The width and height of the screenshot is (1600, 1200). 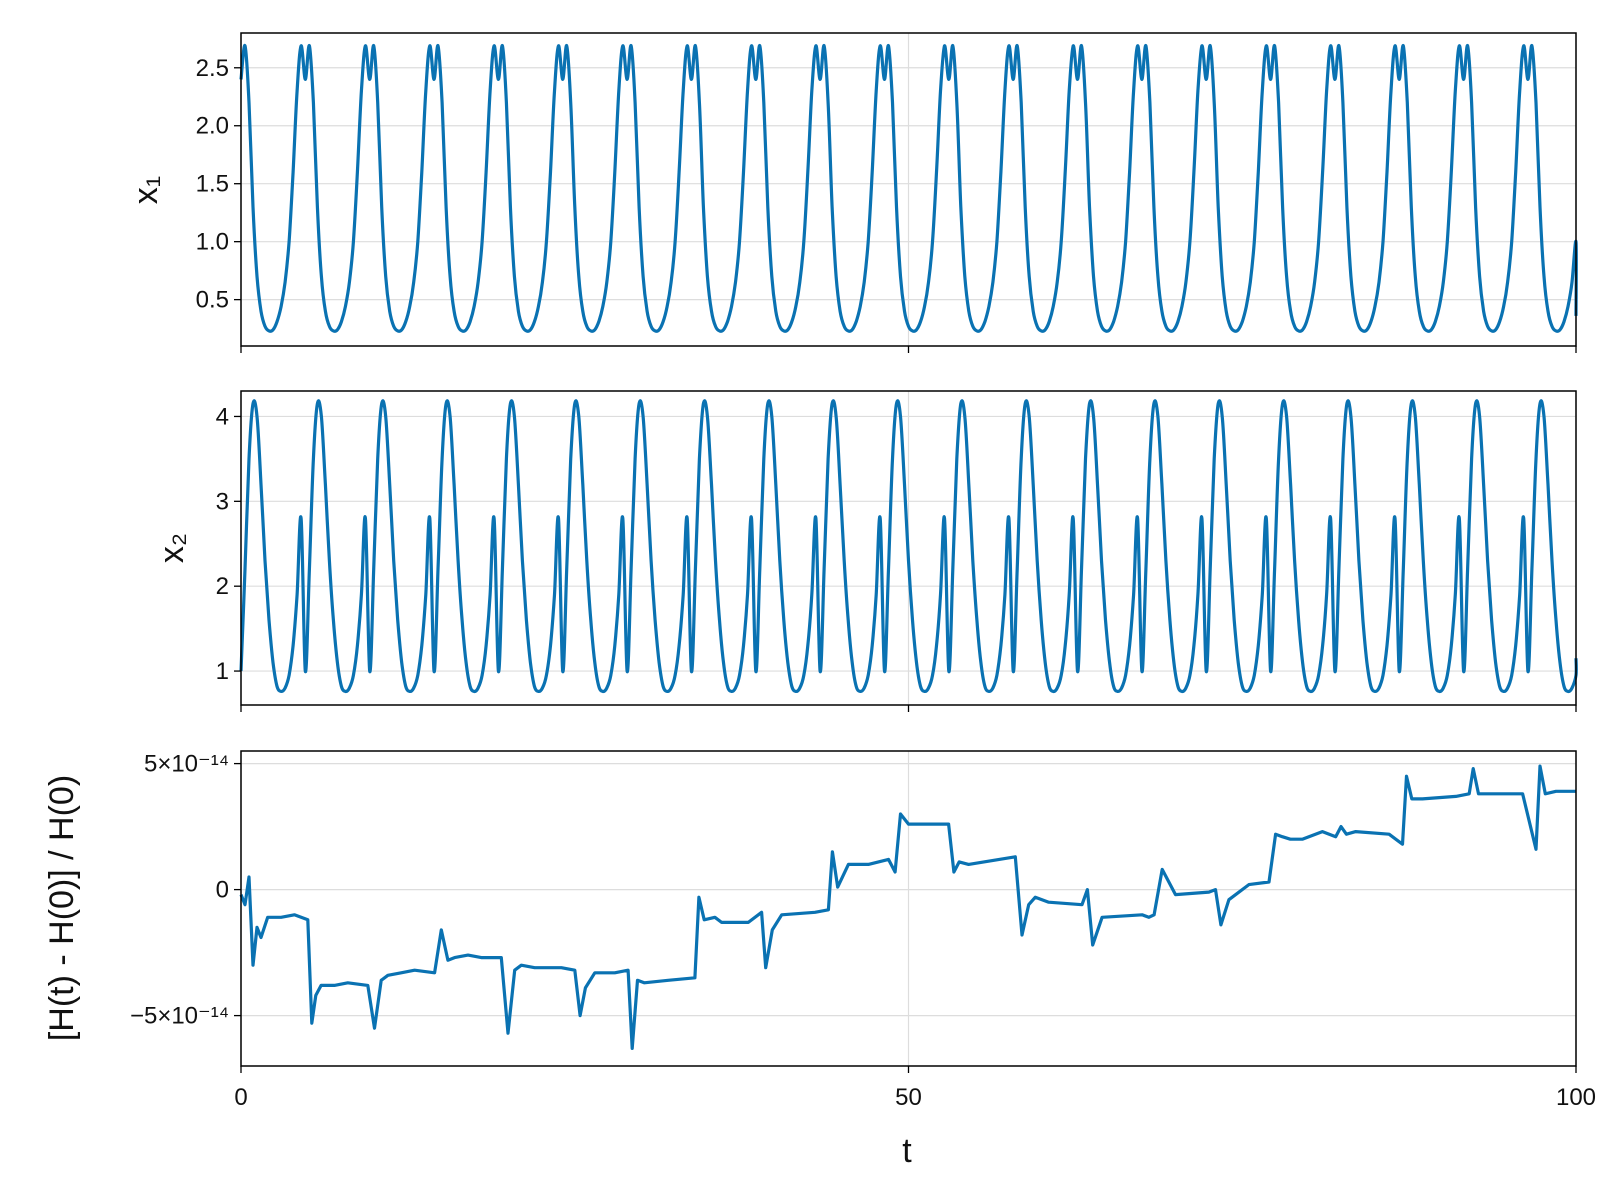 What do you see at coordinates (240, 1097) in the screenshot?
I see `energy-xtick-label-0: 0` at bounding box center [240, 1097].